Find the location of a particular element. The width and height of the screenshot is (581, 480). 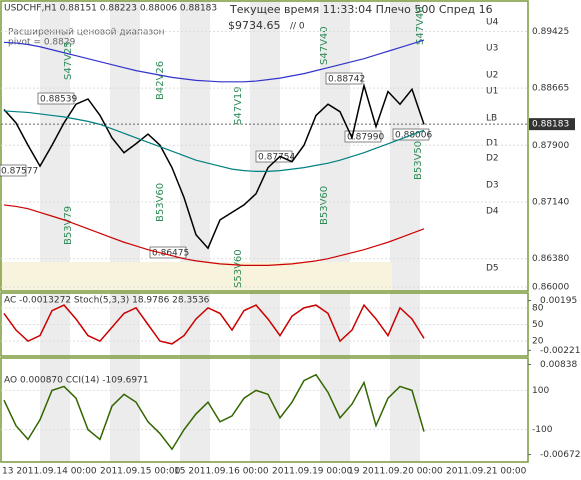

price-marker is located at coordinates (552, 124).